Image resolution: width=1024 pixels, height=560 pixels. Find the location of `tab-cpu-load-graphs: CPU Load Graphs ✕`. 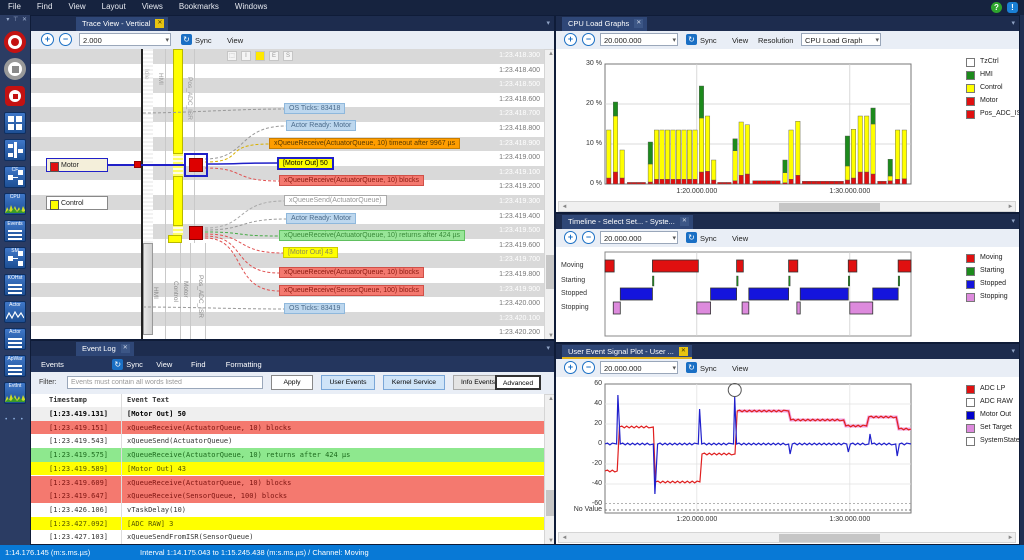

tab-cpu-load-graphs: CPU Load Graphs ✕ is located at coordinates (605, 24).